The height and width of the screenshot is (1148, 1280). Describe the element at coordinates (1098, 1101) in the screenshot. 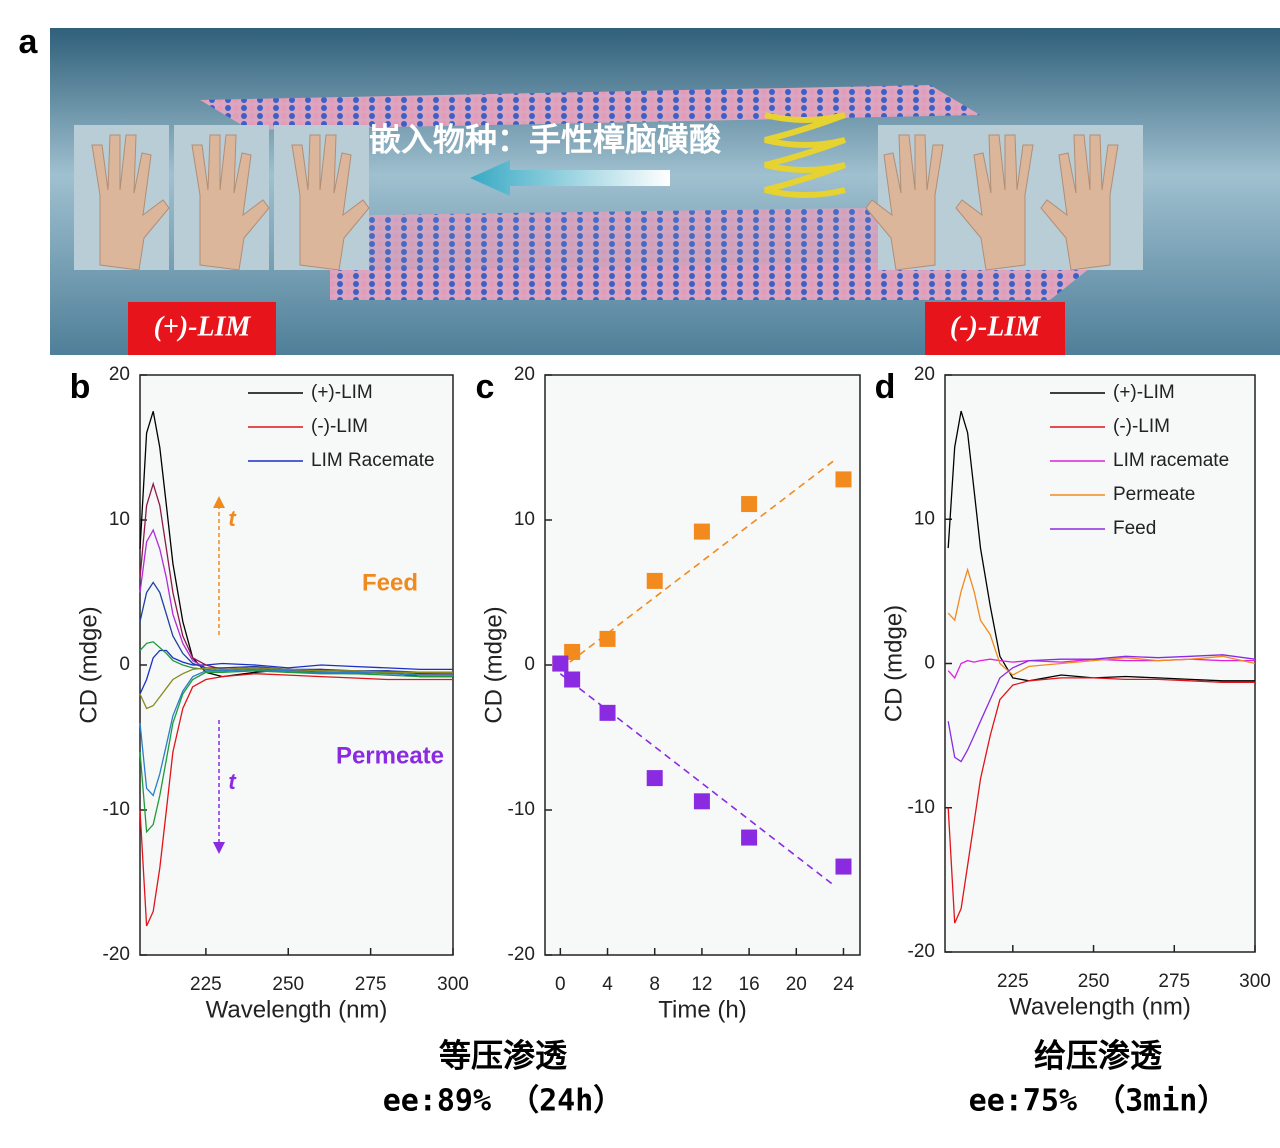

I see `footer-subtitle: ee:75% （3min）` at that location.